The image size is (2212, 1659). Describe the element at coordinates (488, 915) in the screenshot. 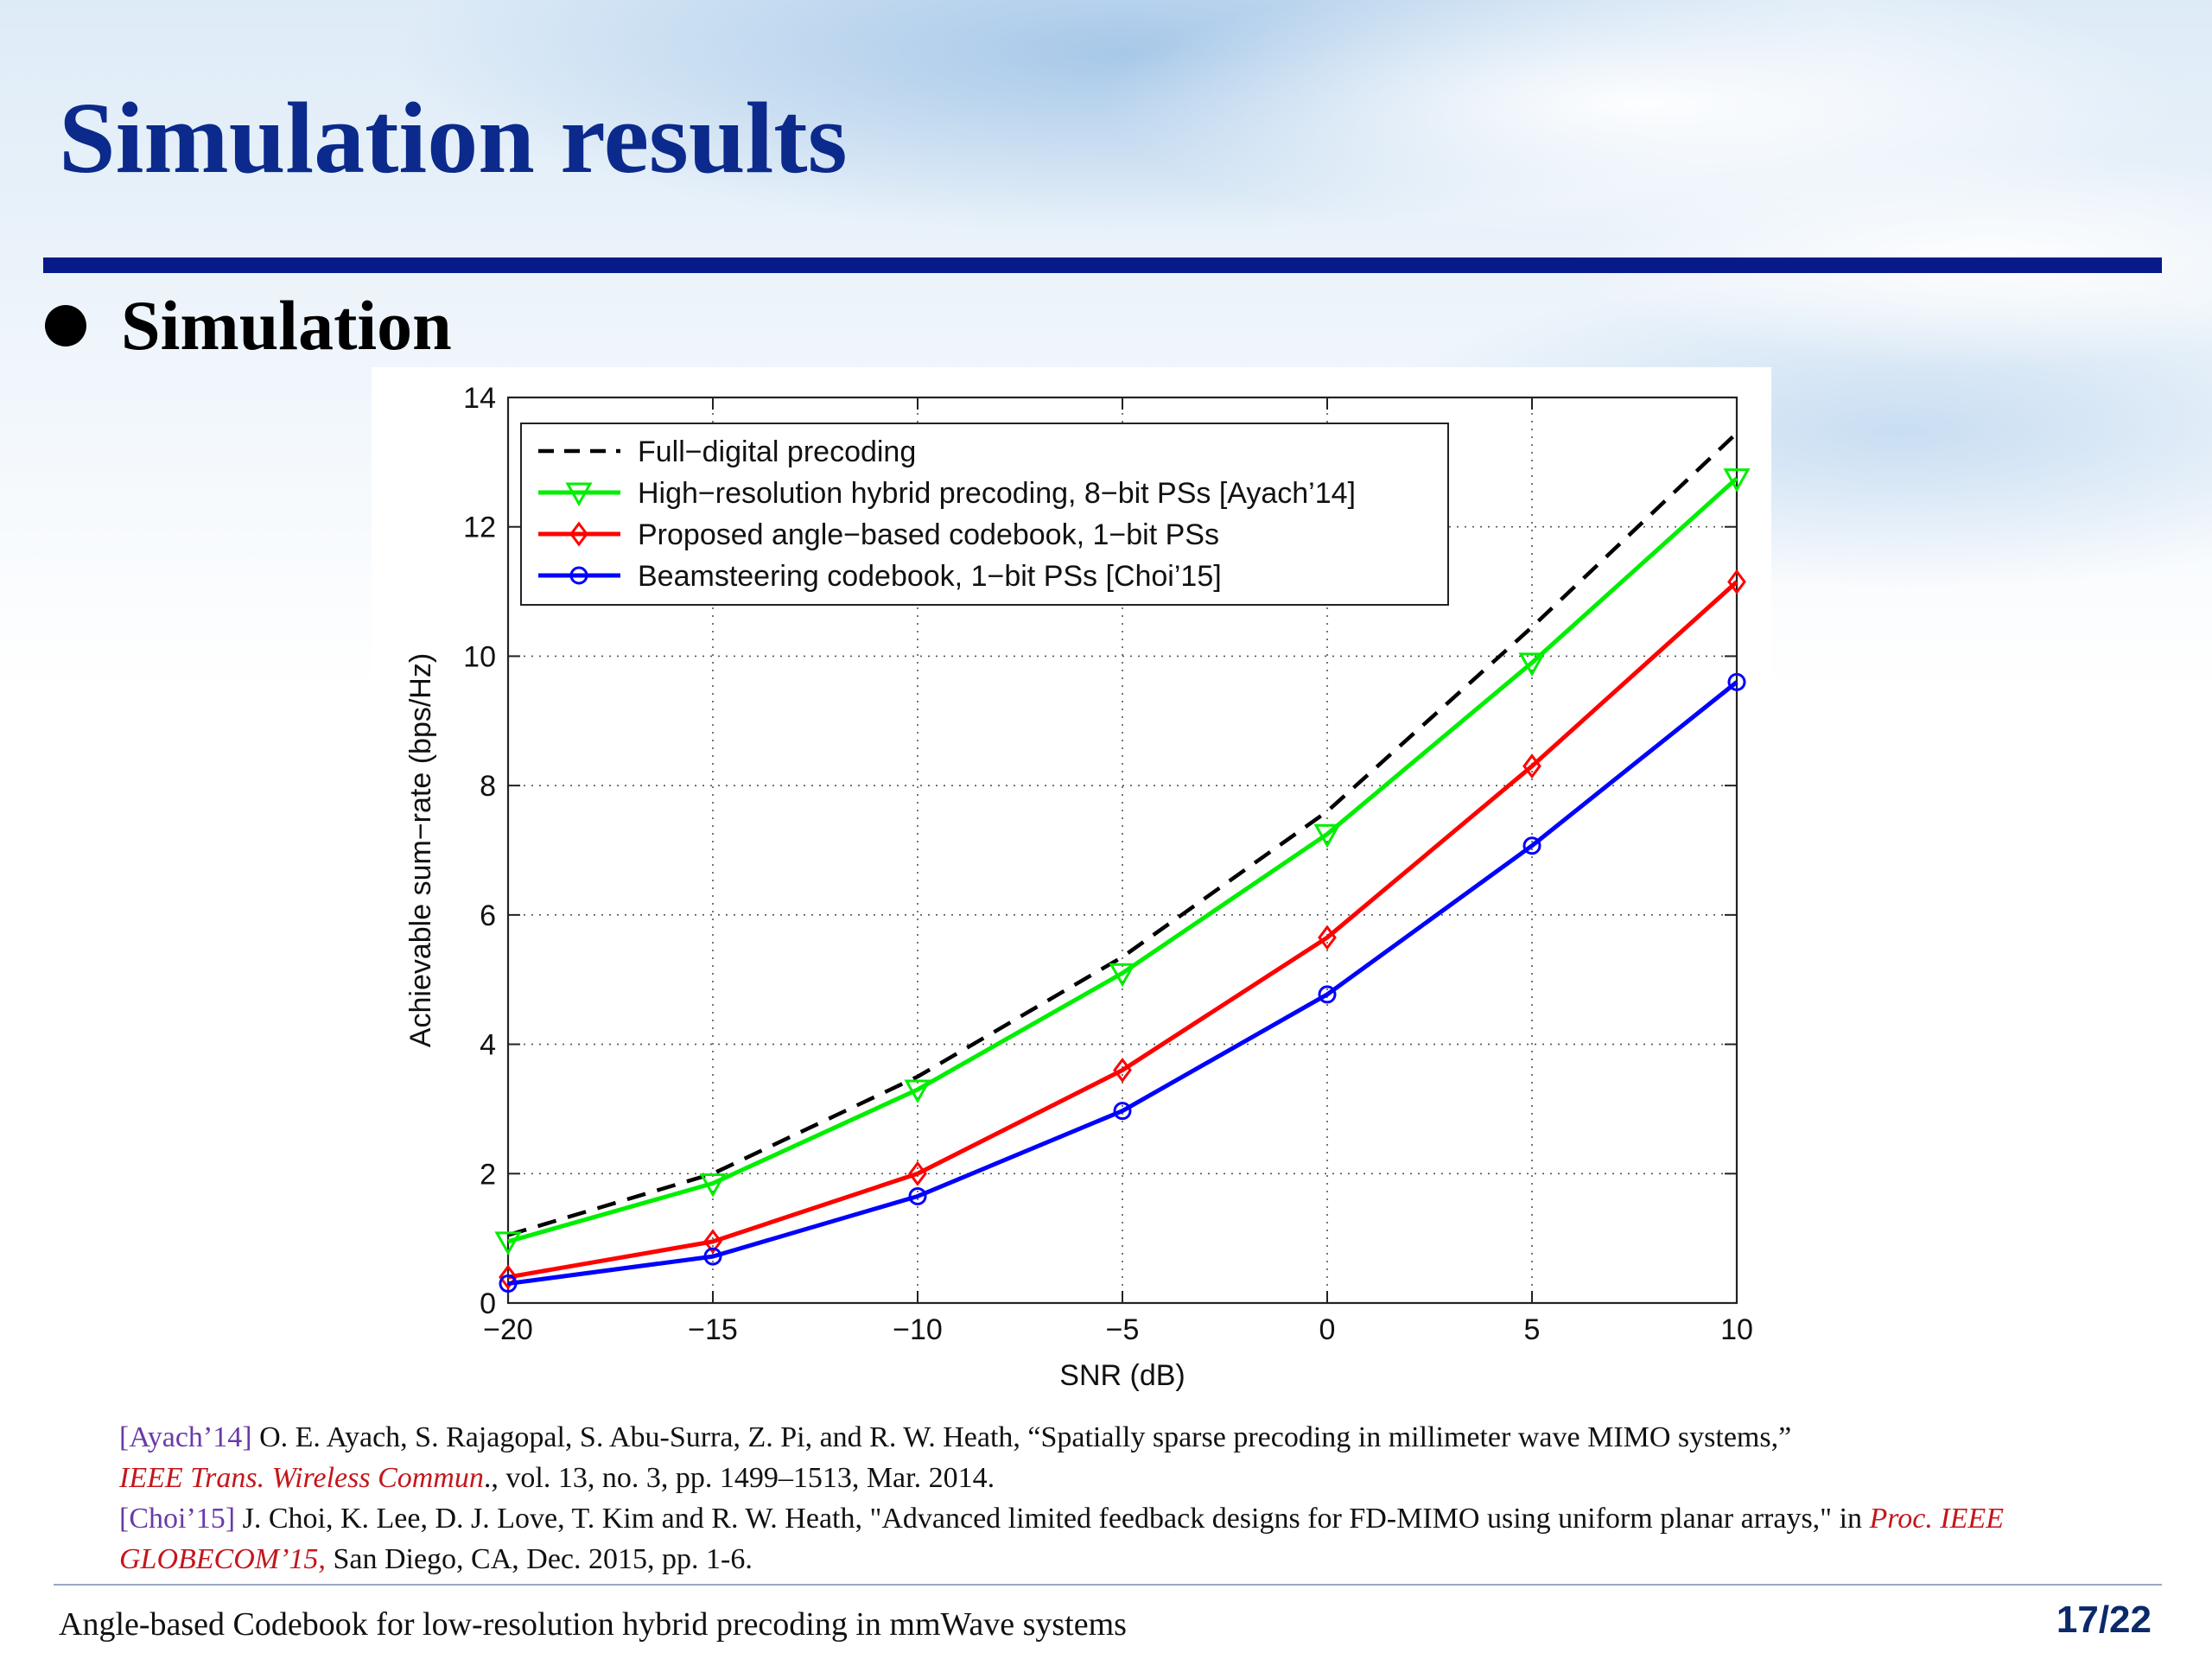

I see `y-tick-label: 6` at that location.